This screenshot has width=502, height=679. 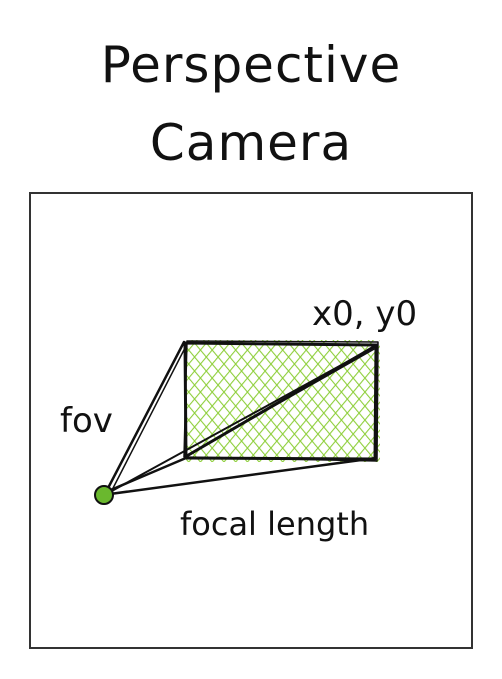 I want to click on title-perspective: Perspective, so click(x=251, y=65).